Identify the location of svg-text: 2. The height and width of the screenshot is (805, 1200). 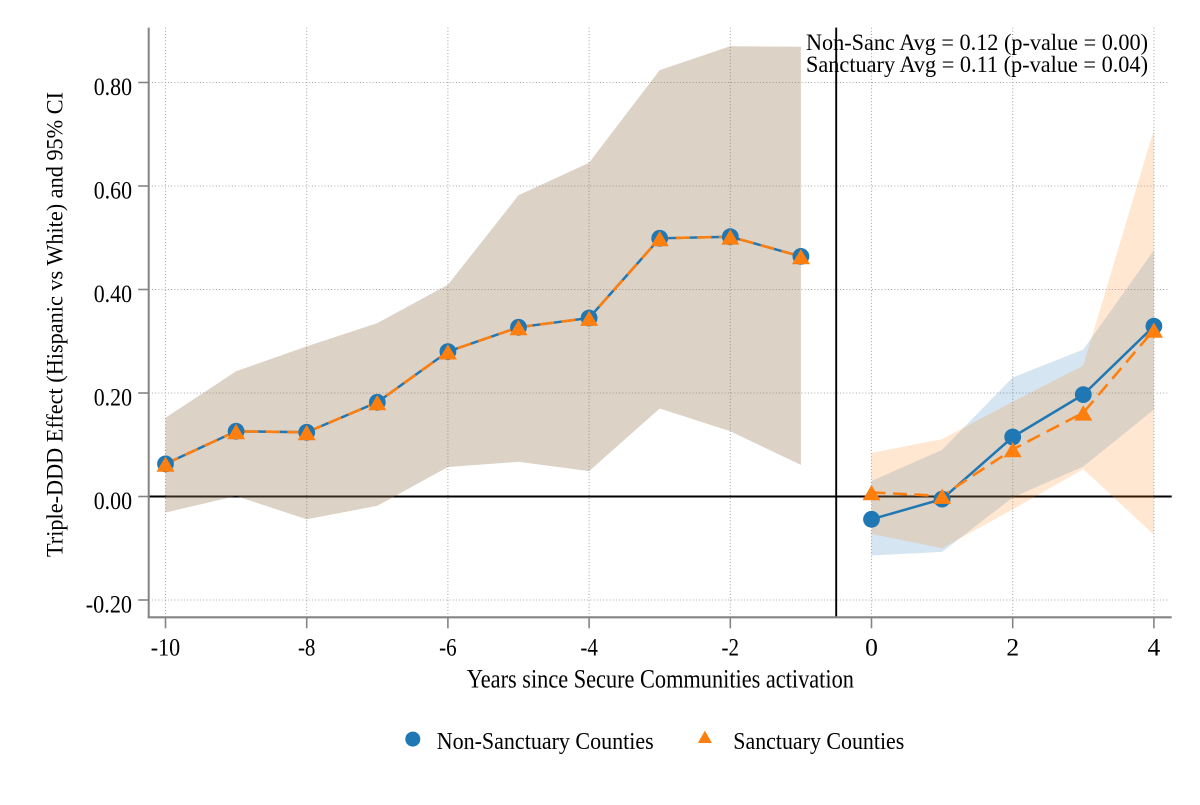
(1012, 647).